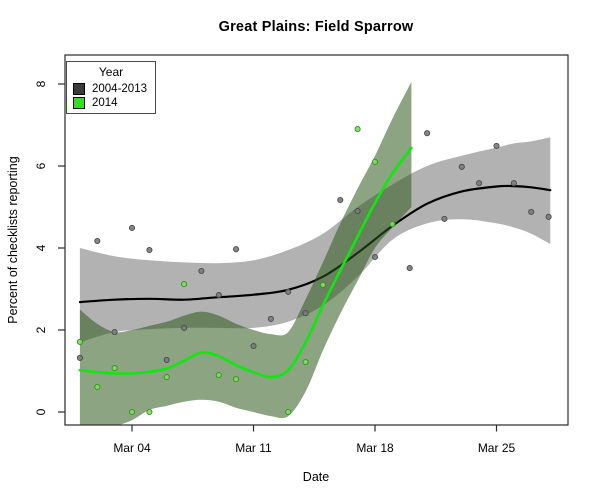  Describe the element at coordinates (316, 27) in the screenshot. I see `chart-title: Great Plains: Field Sparrow` at that location.